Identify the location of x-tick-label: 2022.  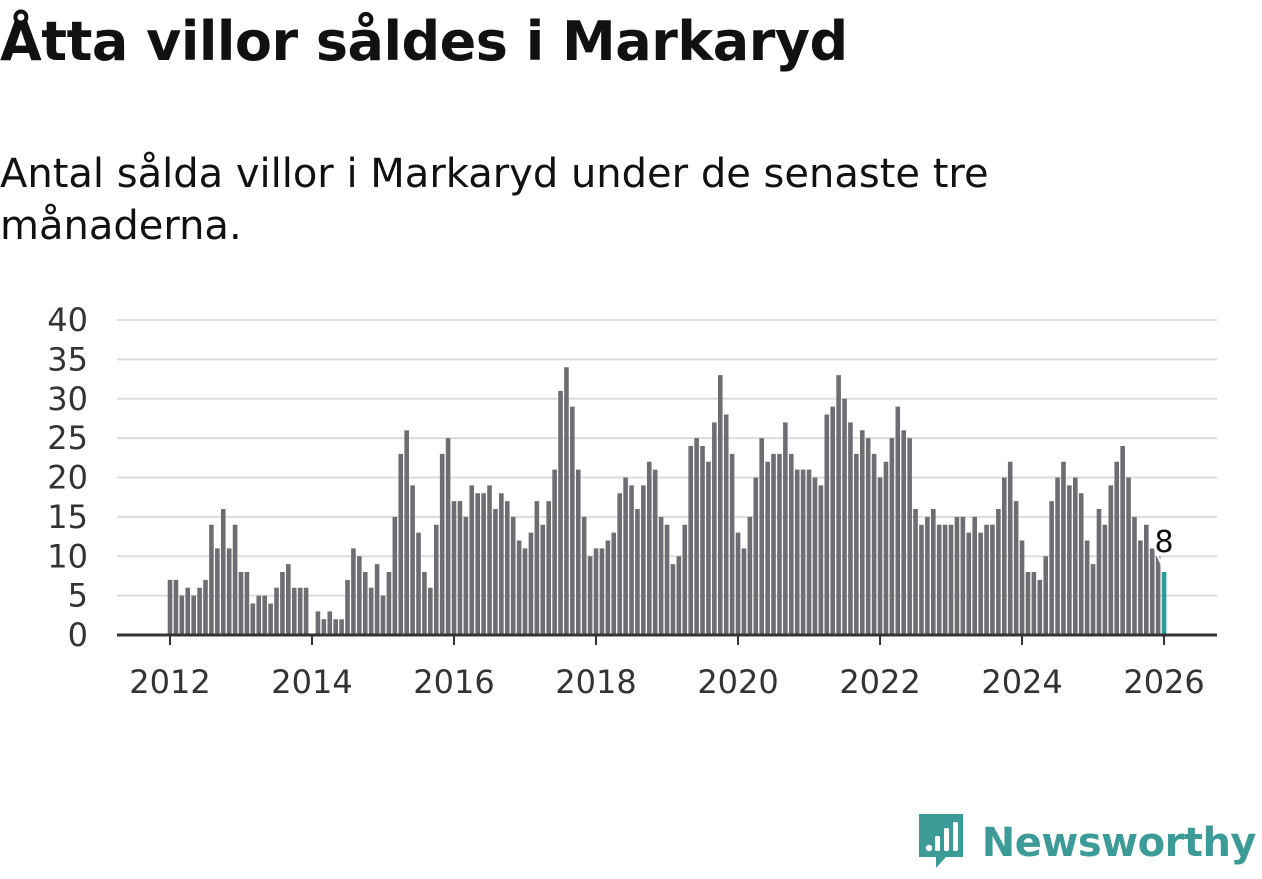
(879, 682).